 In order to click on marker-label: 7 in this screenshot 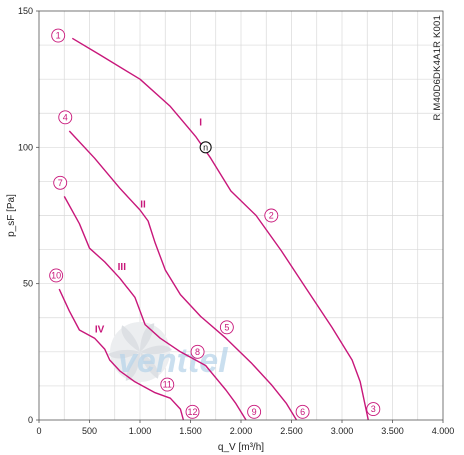, I will do `click(60, 183)`.